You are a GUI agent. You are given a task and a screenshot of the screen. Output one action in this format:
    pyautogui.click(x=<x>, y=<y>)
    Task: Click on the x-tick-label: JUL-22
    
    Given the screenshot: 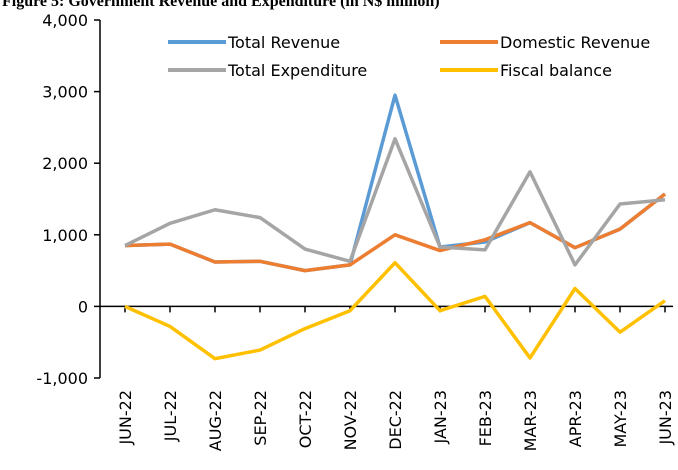 What is the action you would take?
    pyautogui.click(x=170, y=416)
    